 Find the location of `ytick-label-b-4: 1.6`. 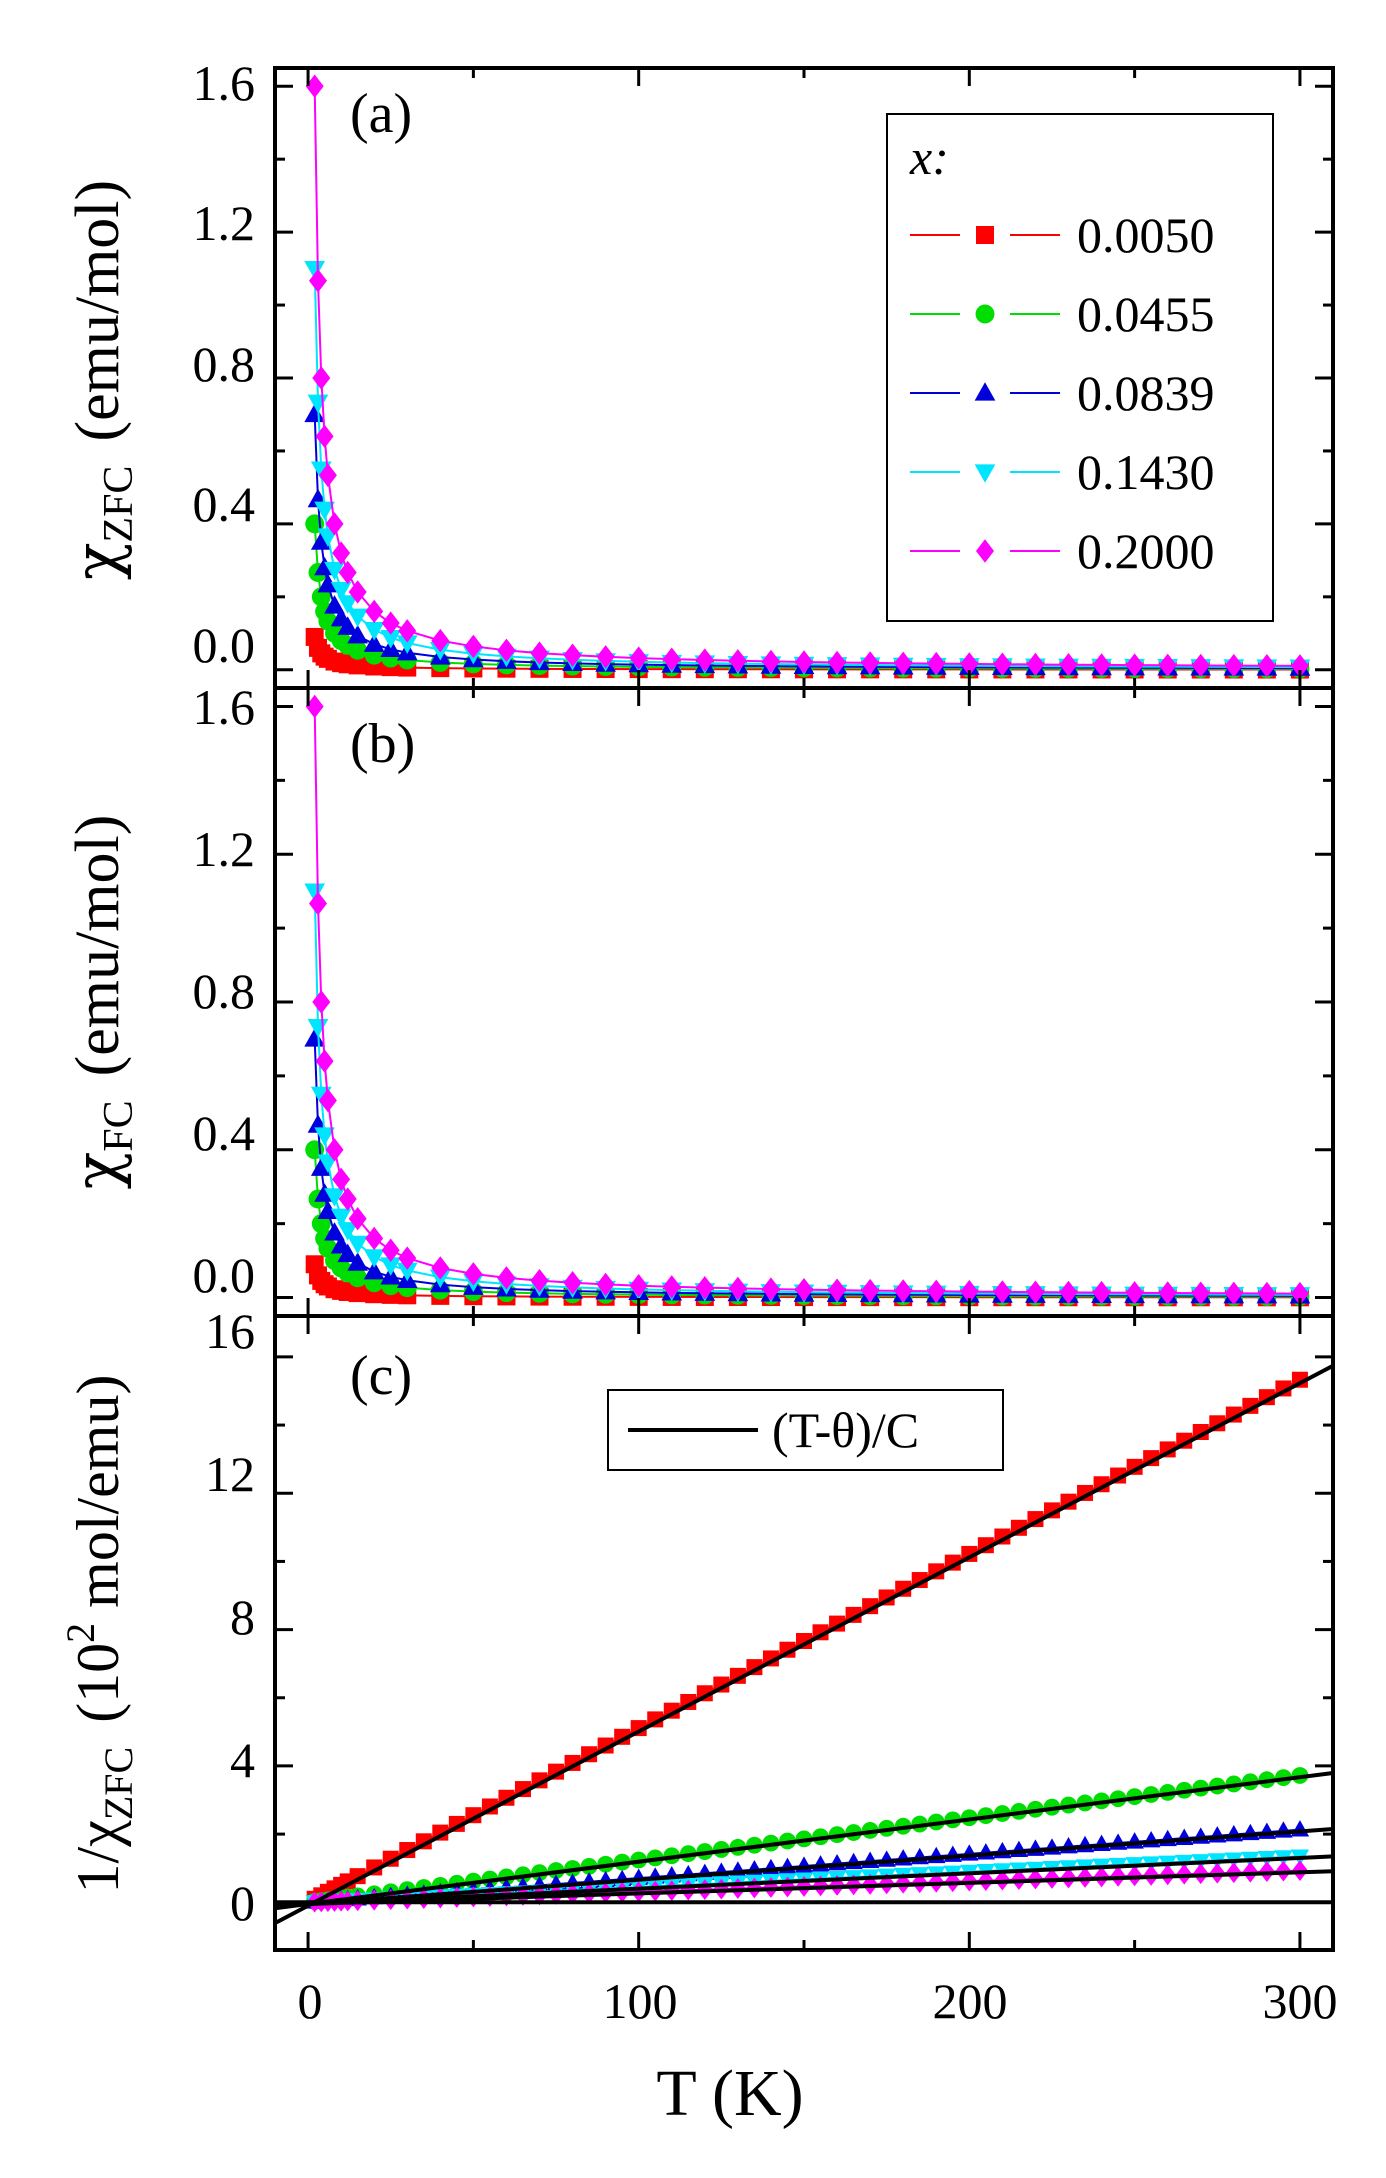

ytick-label-b-4: 1.6 is located at coordinates (224, 707).